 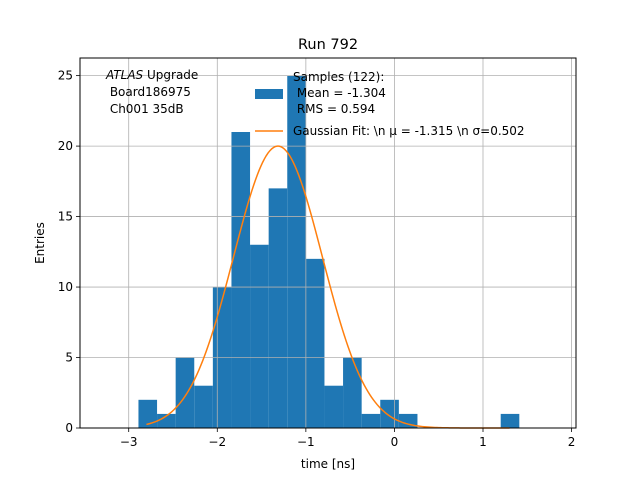 What do you see at coordinates (328, 45) in the screenshot?
I see `chart-title: Run 792` at bounding box center [328, 45].